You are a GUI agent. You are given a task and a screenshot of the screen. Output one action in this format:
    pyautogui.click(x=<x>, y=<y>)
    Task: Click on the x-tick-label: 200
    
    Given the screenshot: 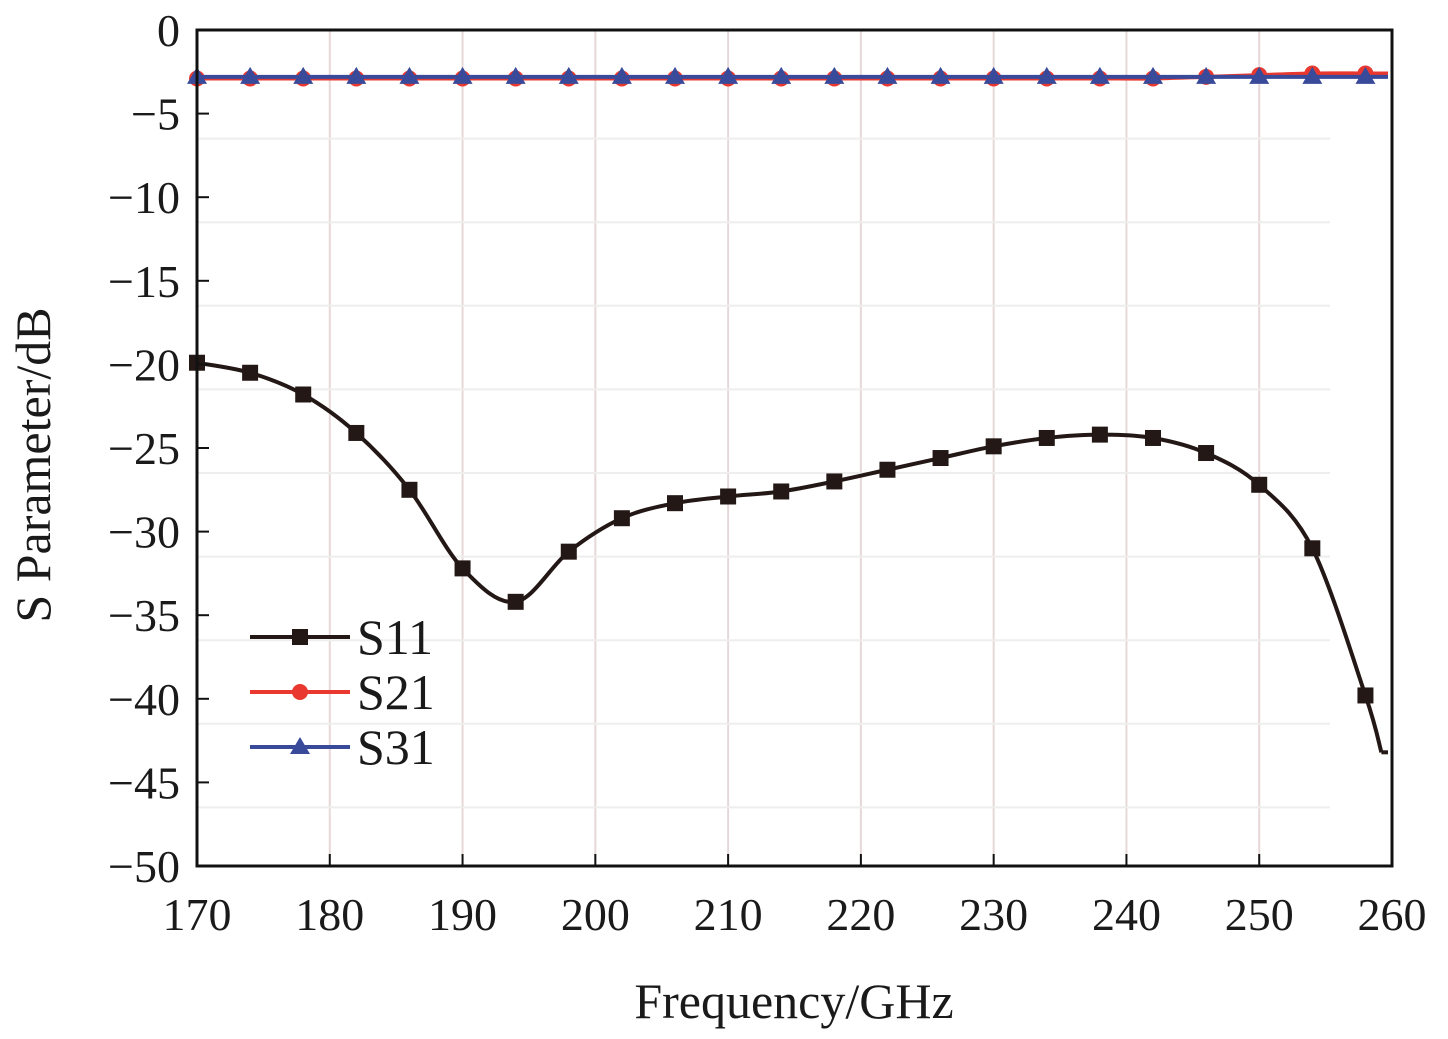 What is the action you would take?
    pyautogui.click(x=595, y=914)
    